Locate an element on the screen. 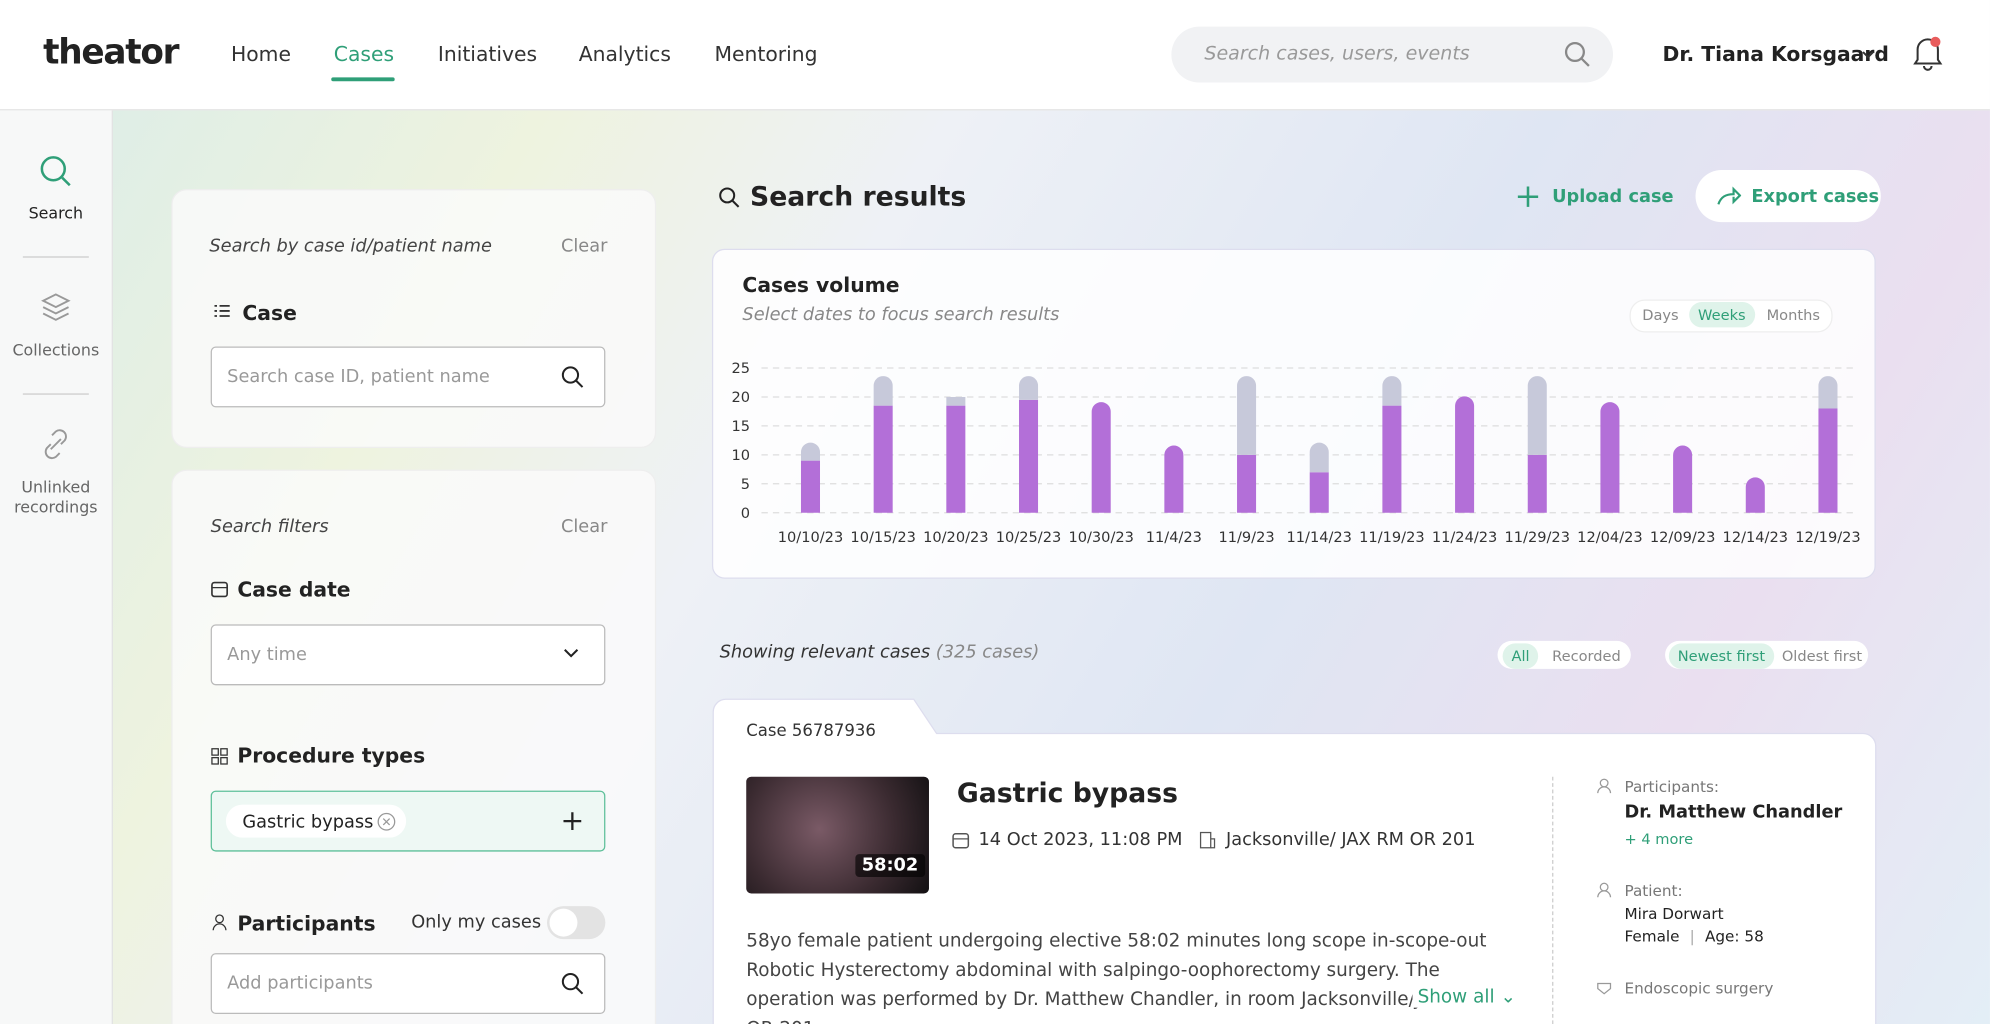 The width and height of the screenshot is (1990, 1024). heading: Participants is located at coordinates (306, 923).